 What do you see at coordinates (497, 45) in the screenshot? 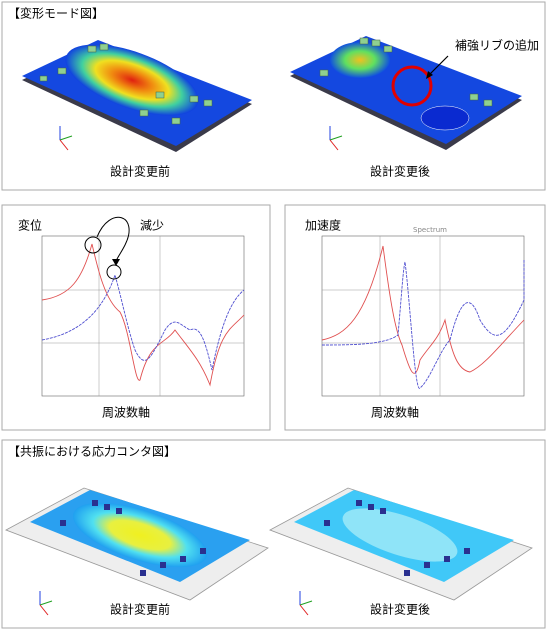
I see `annotation: 補強リブの追加` at bounding box center [497, 45].